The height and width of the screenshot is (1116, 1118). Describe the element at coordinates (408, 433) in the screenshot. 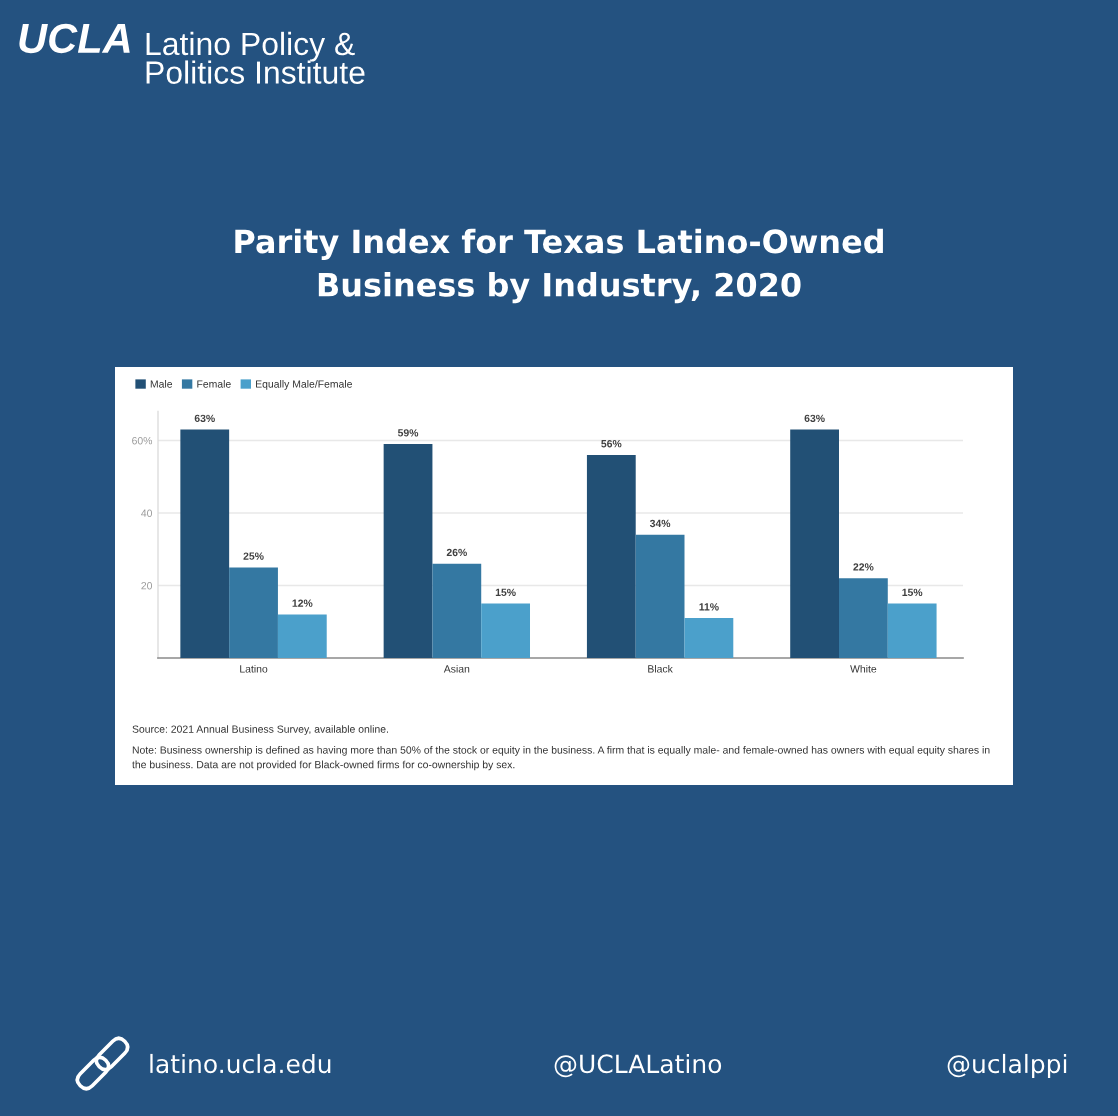

I see `data-label: 59%` at that location.